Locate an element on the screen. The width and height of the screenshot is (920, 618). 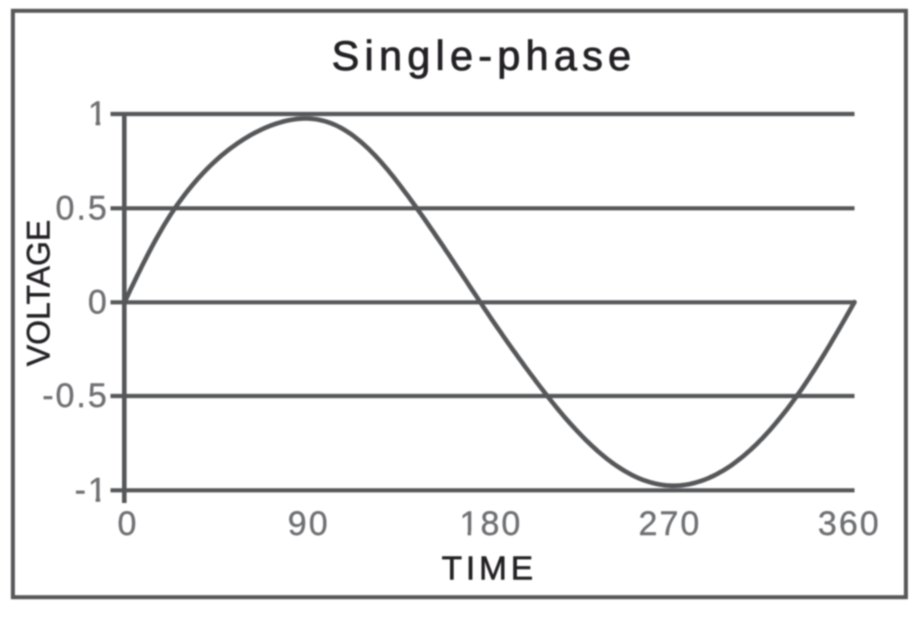
svg-text: 0.5 is located at coordinates (82, 208).